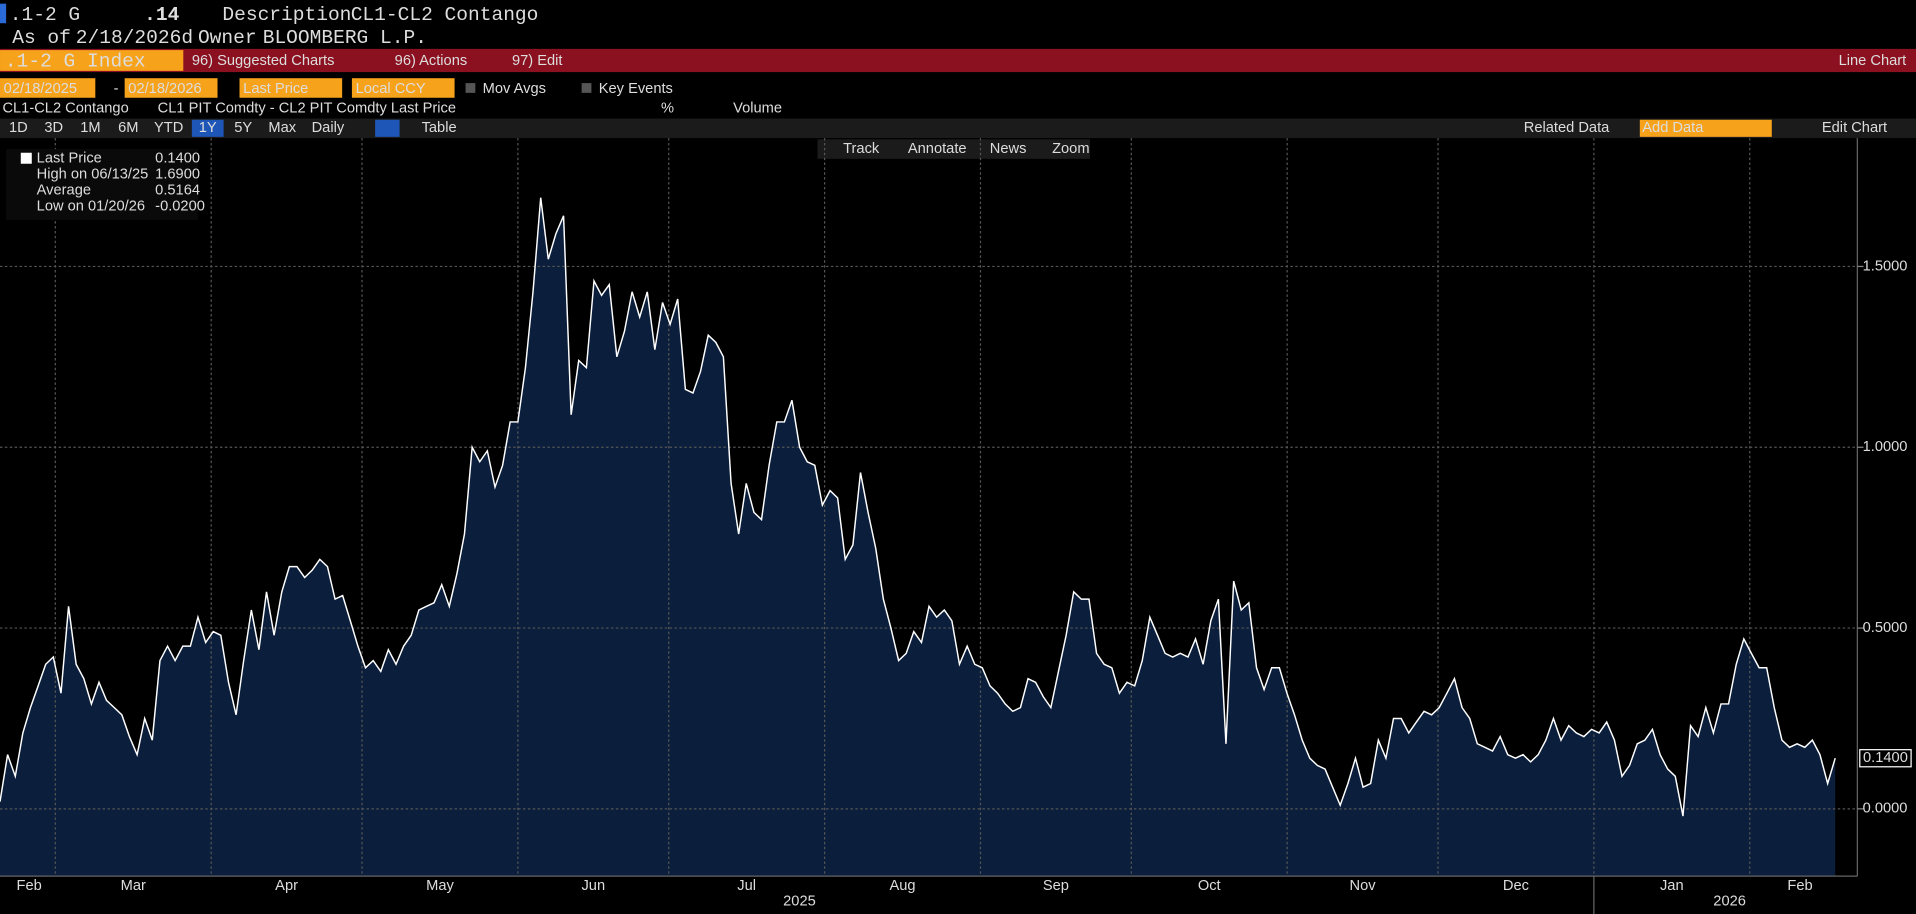 Image resolution: width=1916 pixels, height=914 pixels. I want to click on security: .1-2 G Index, so click(75, 61).